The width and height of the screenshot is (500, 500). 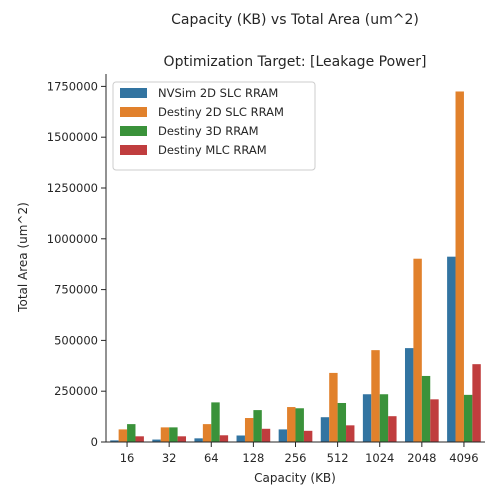 What do you see at coordinates (76, 340) in the screenshot?
I see `y-tick-label: 500000` at bounding box center [76, 340].